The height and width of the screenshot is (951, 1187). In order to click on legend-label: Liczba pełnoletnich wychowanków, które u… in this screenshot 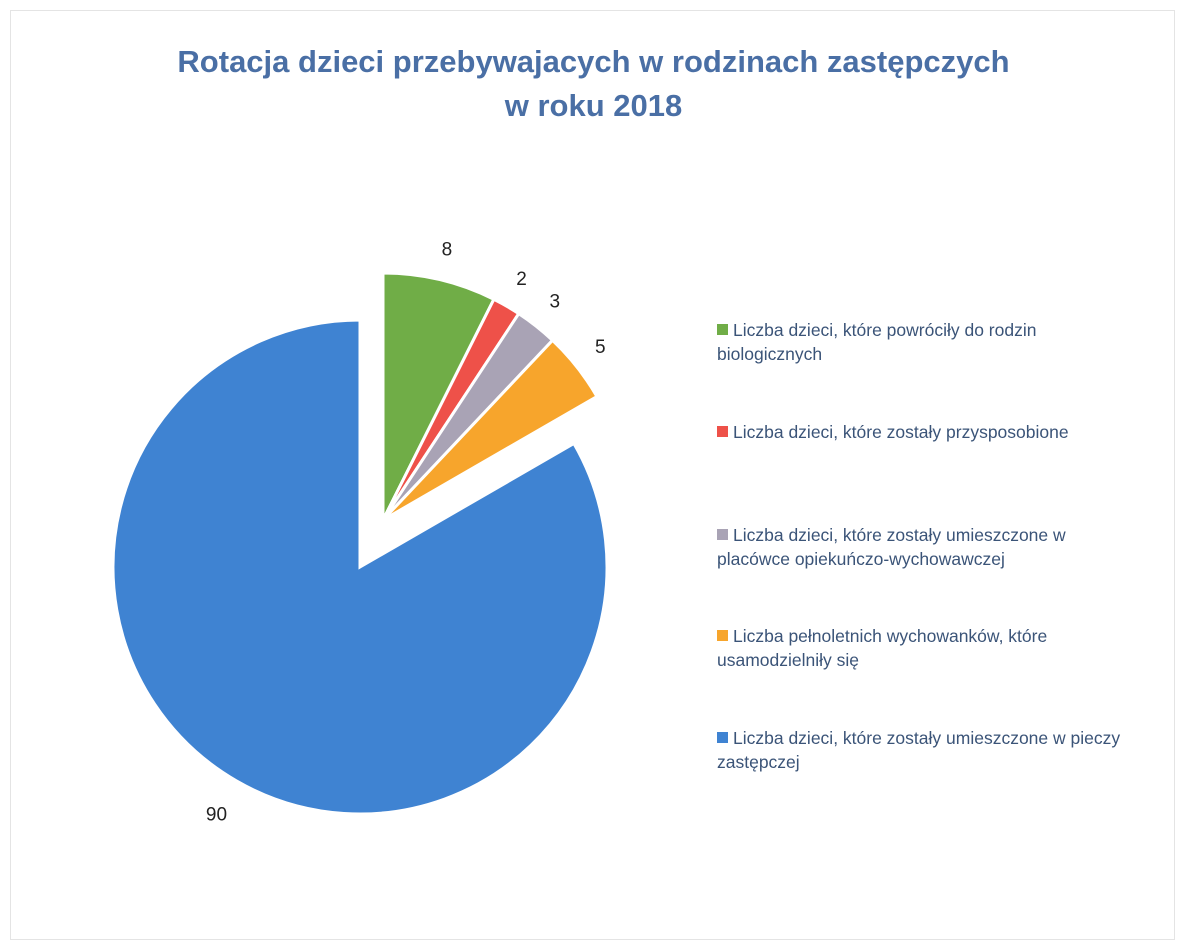, I will do `click(882, 648)`.